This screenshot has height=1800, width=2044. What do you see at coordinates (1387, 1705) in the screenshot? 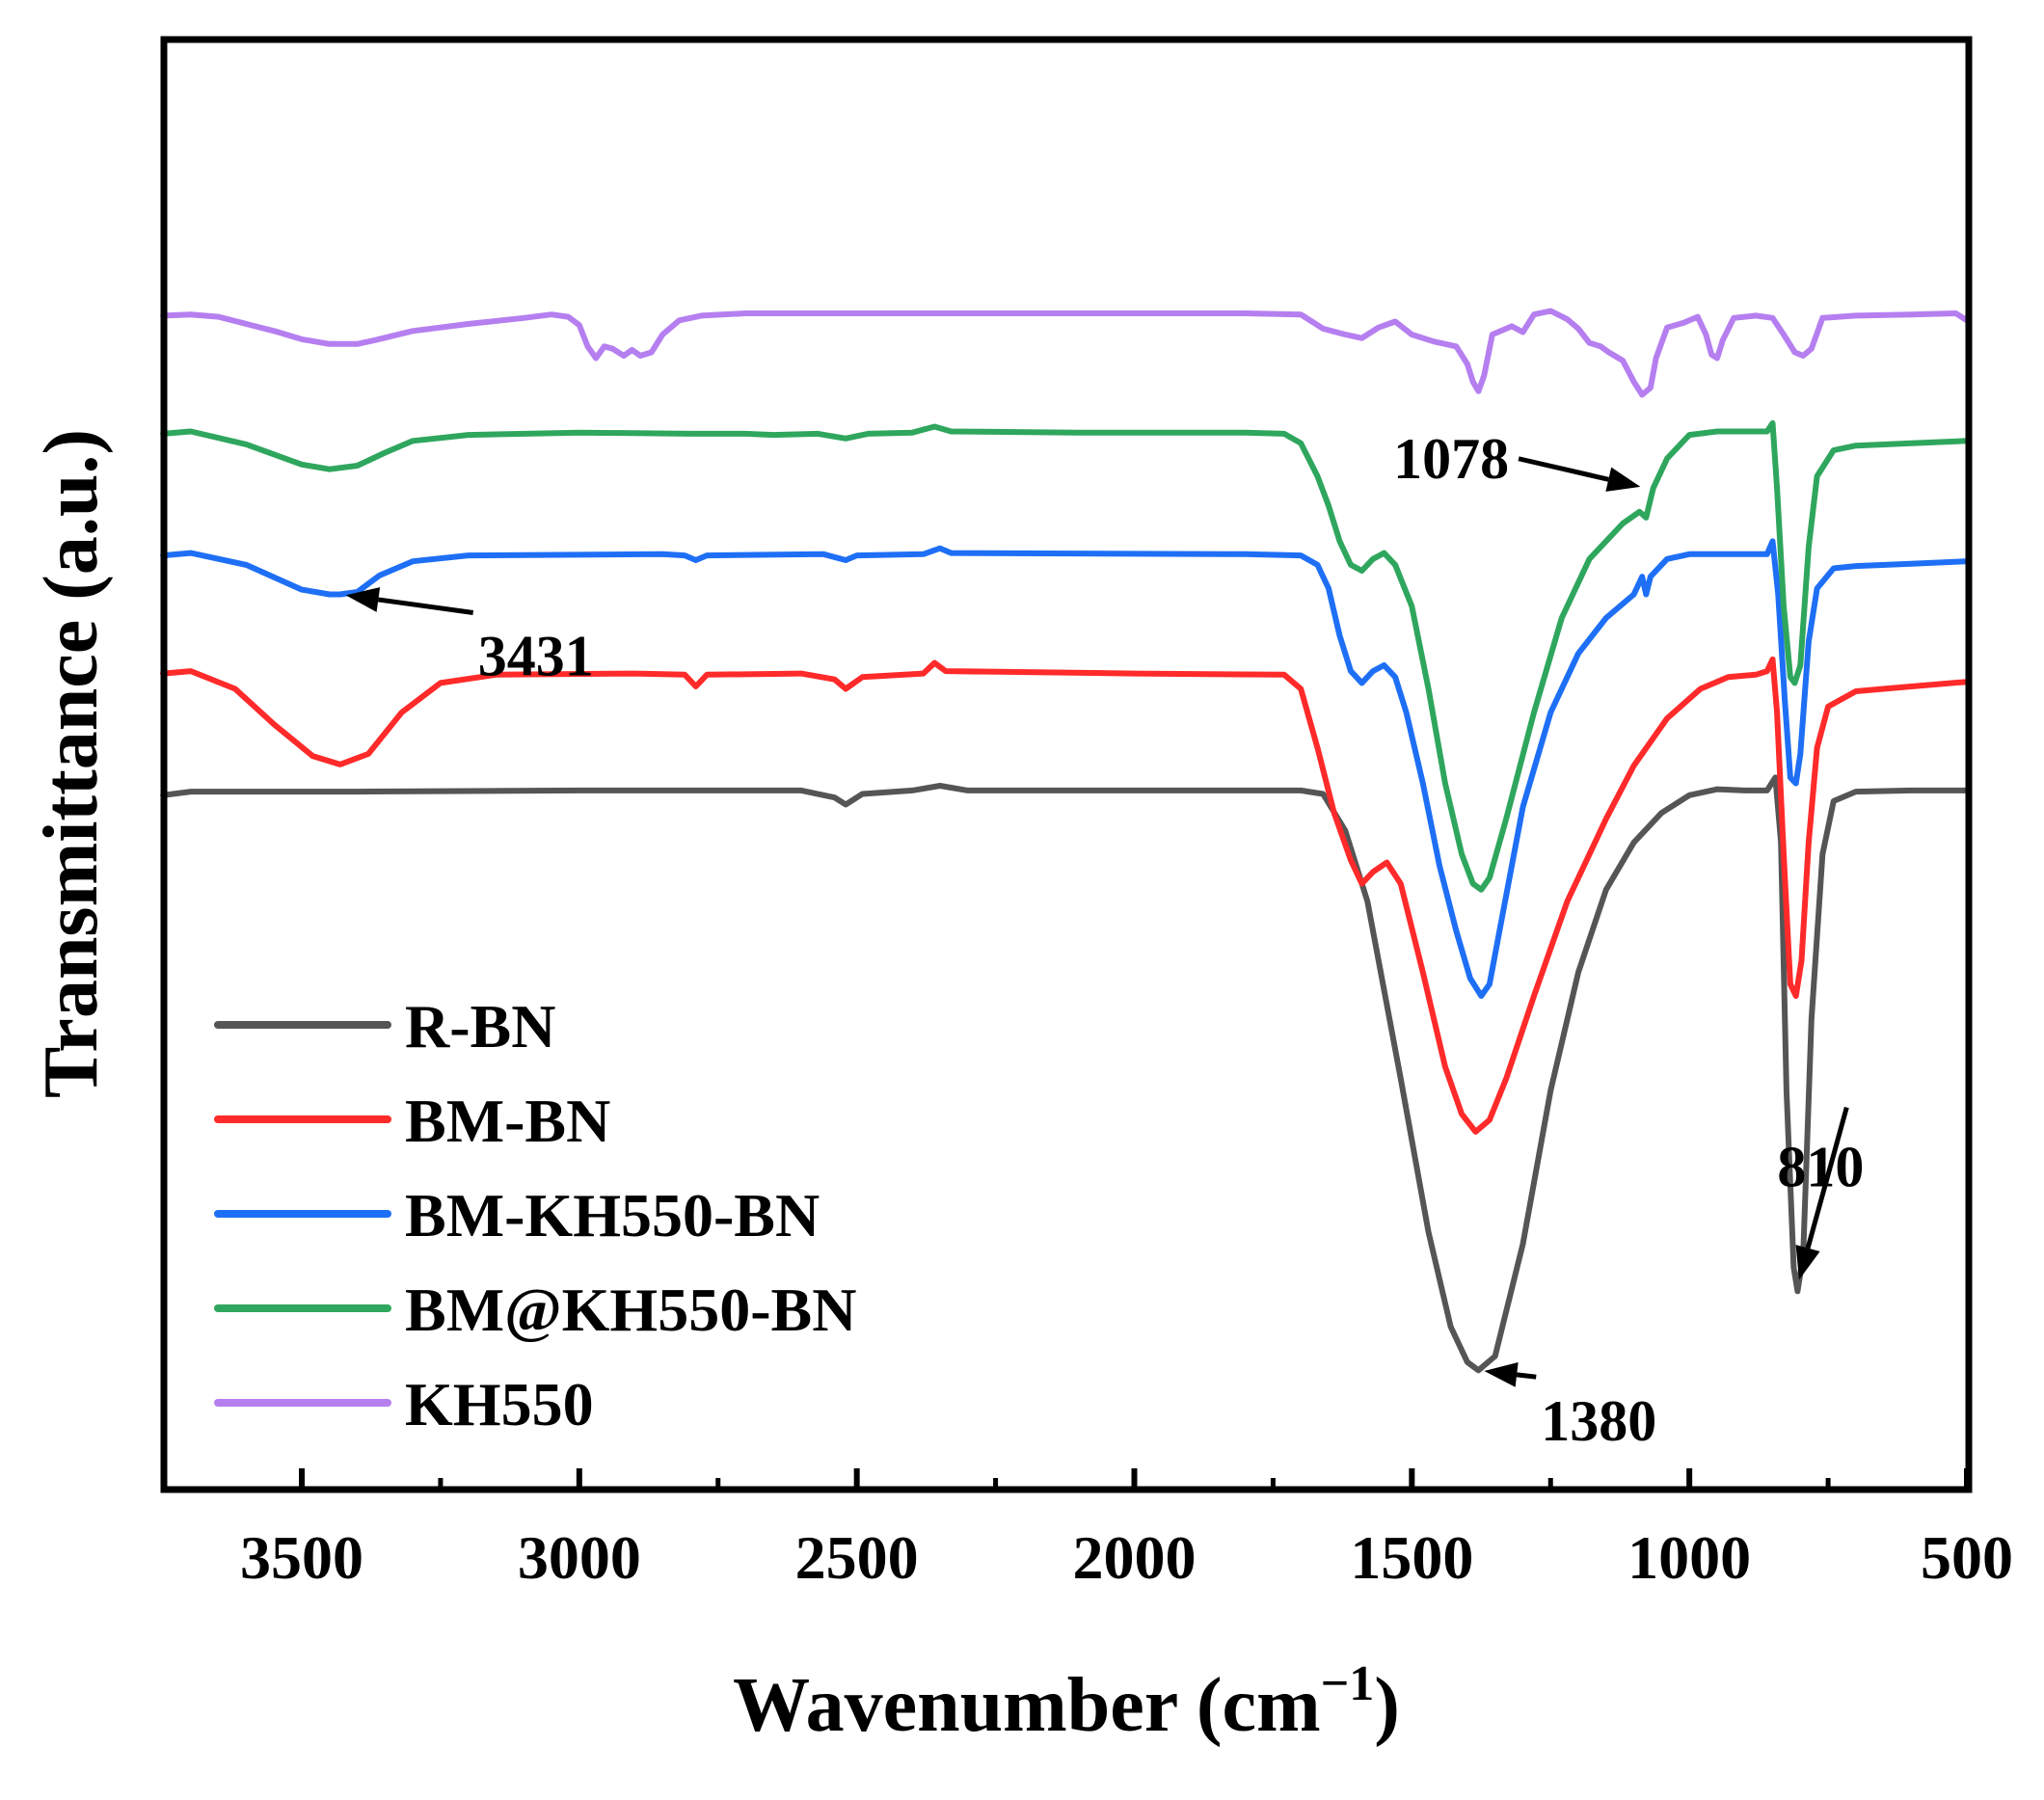
I see `x-axis-title-end: )` at bounding box center [1387, 1705].